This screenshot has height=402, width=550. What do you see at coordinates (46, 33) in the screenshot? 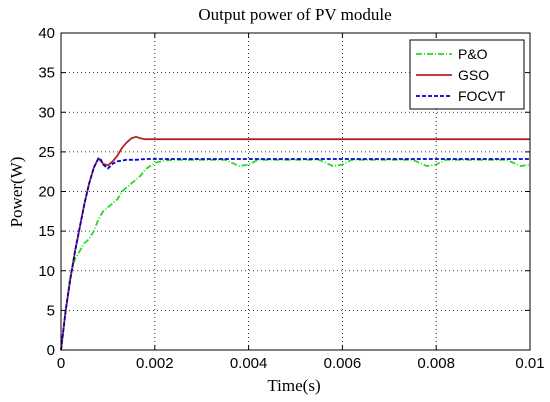
I see `y-tick-label: 40` at bounding box center [46, 33].